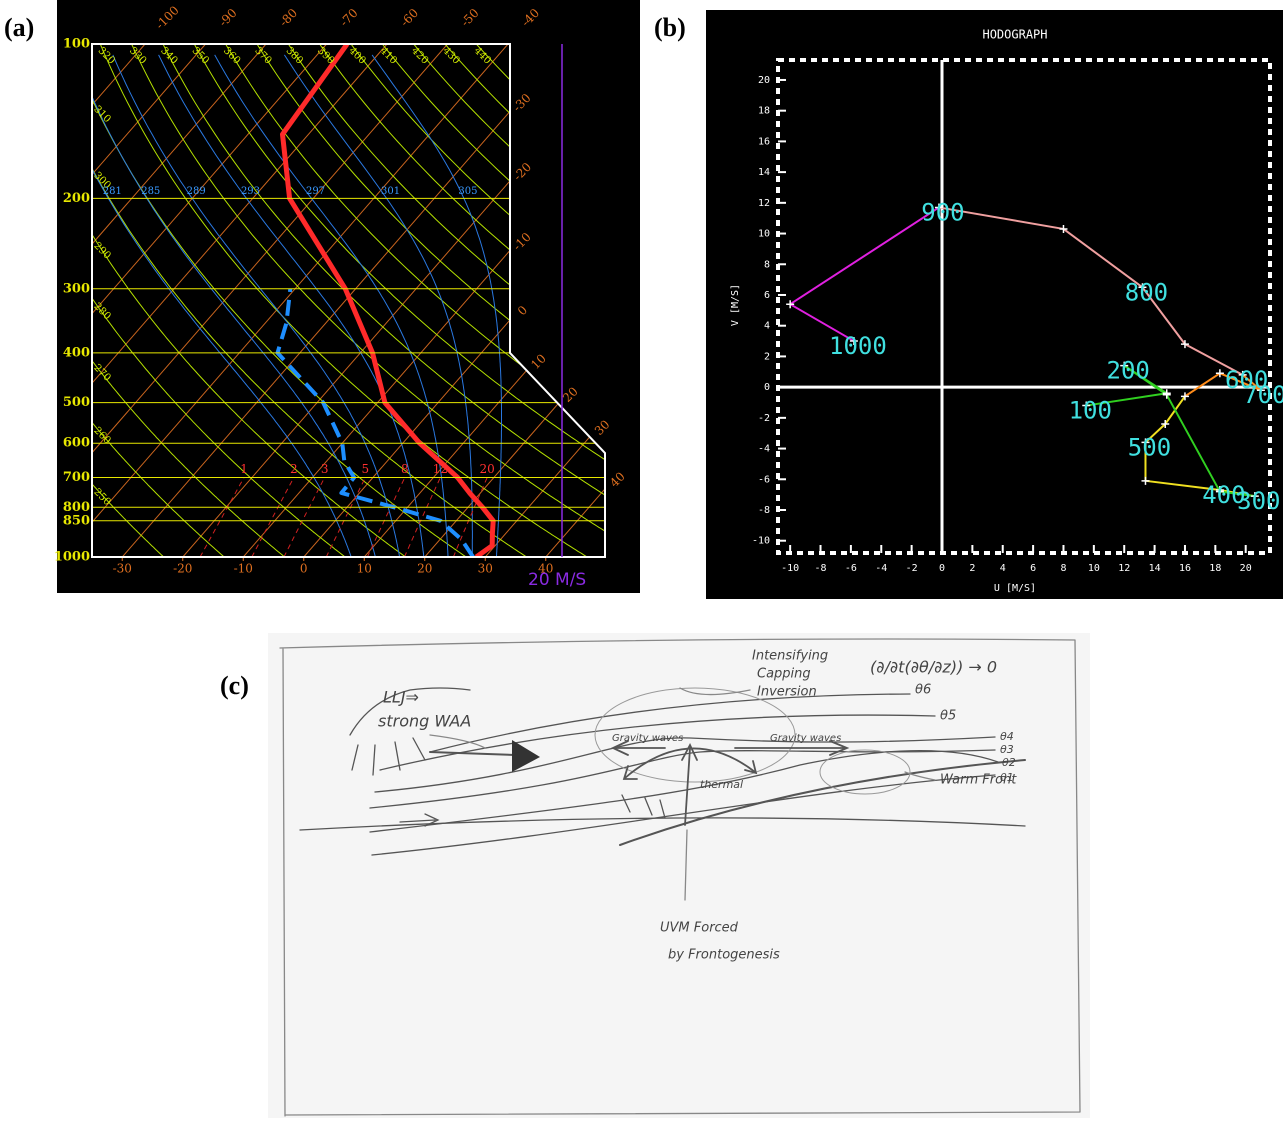 The height and width of the screenshot is (1126, 1283). I want to click on y-tick-label: 800, so click(76, 507).